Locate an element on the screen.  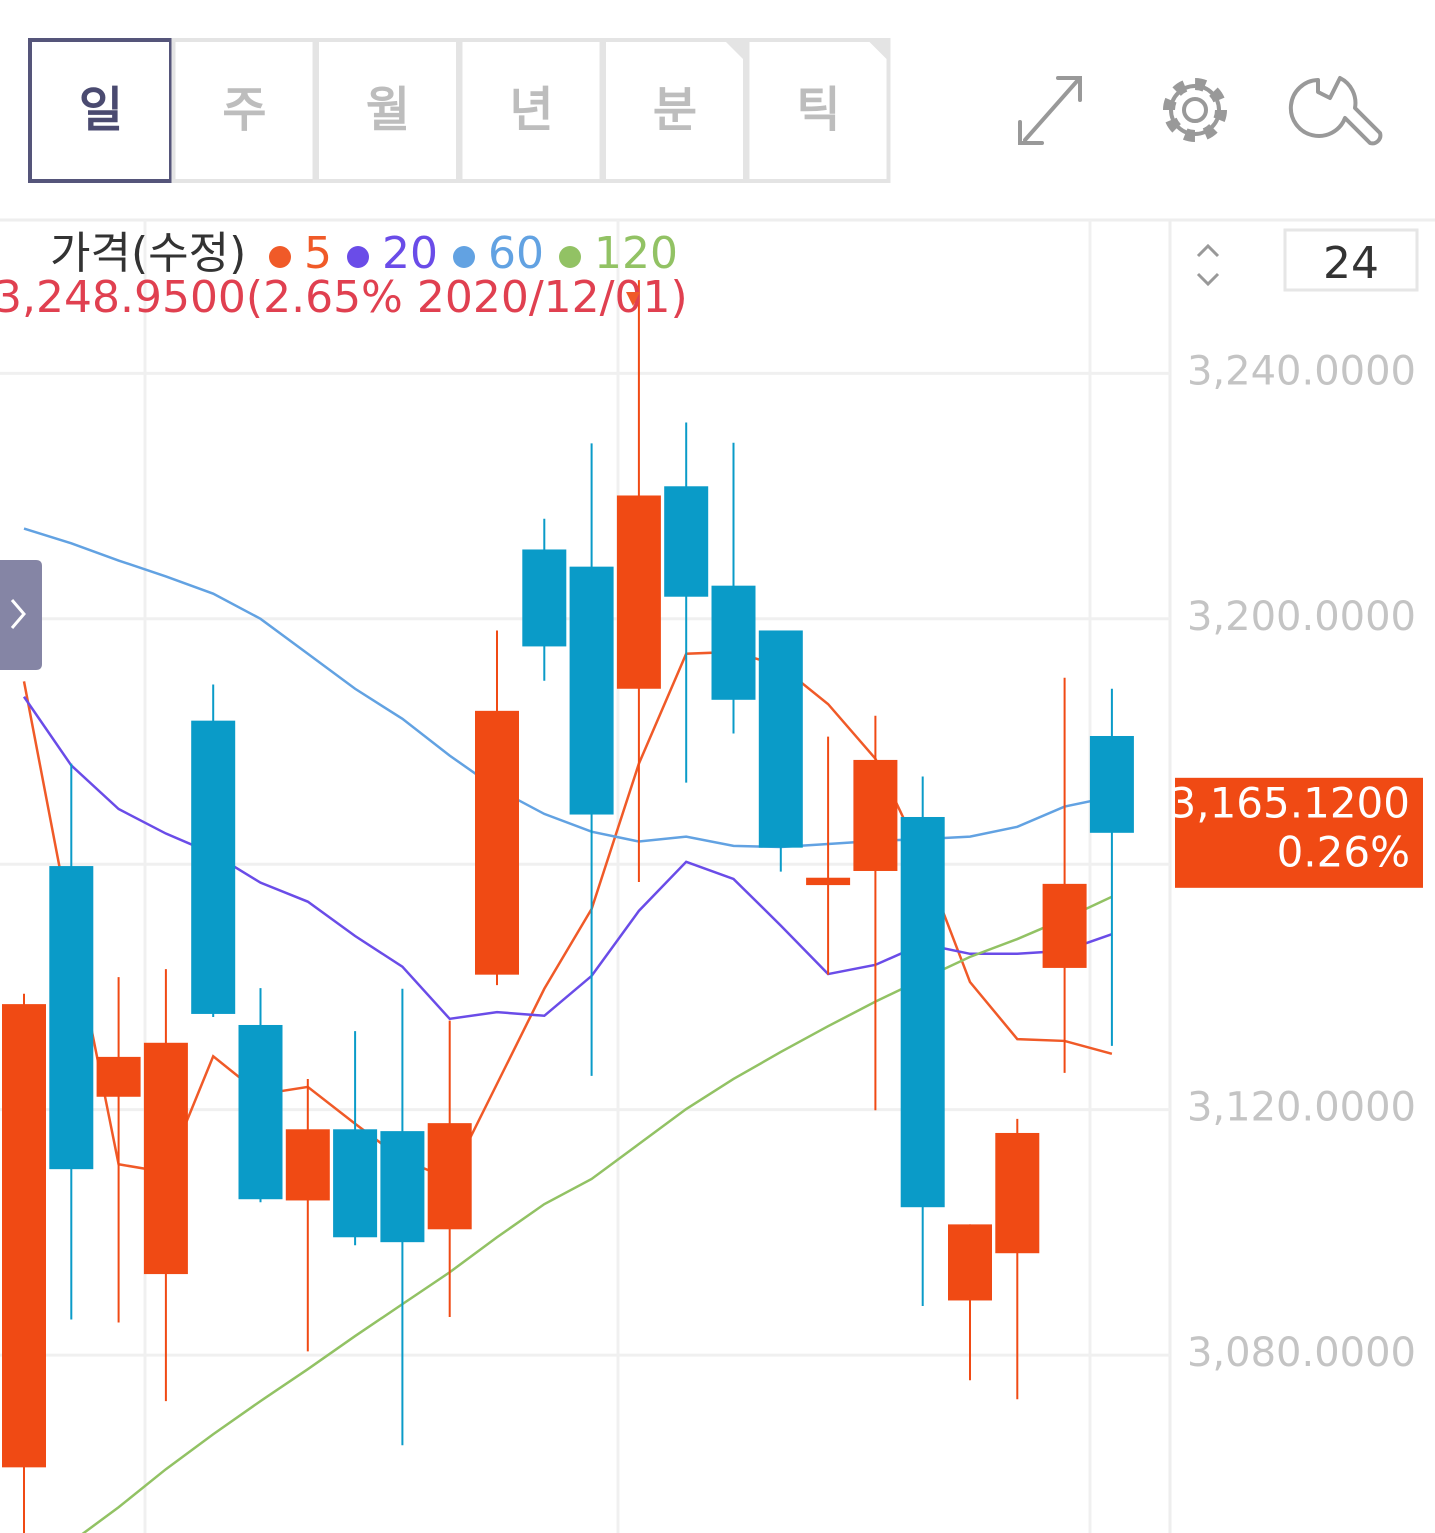
settings-button is located at coordinates (1195, 110).